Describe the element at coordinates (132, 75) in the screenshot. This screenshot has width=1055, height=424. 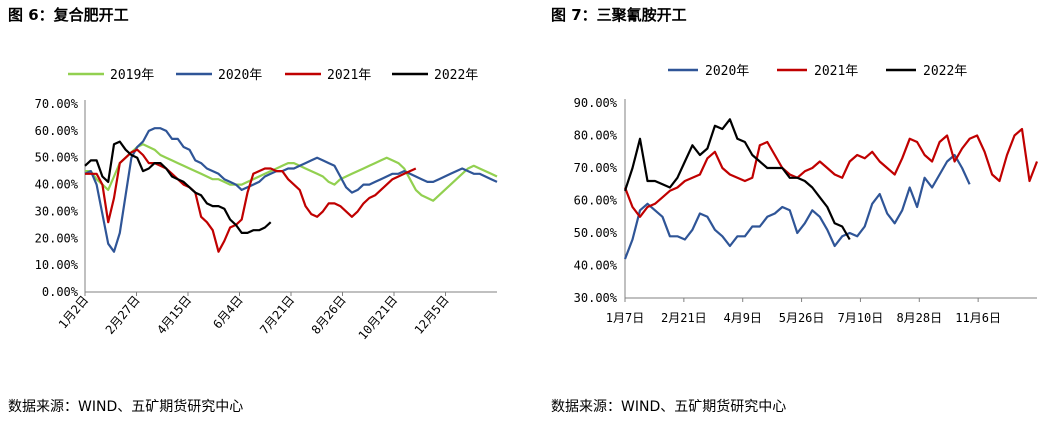
I see `legend-label: 2019年` at that location.